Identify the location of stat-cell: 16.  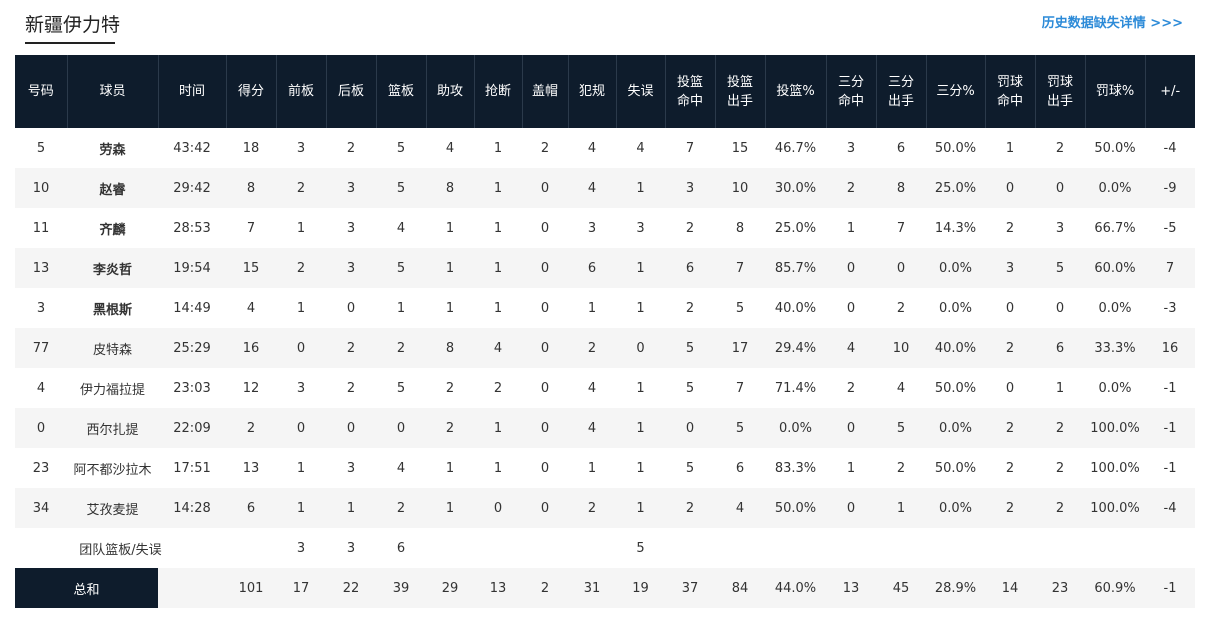
(1170, 348).